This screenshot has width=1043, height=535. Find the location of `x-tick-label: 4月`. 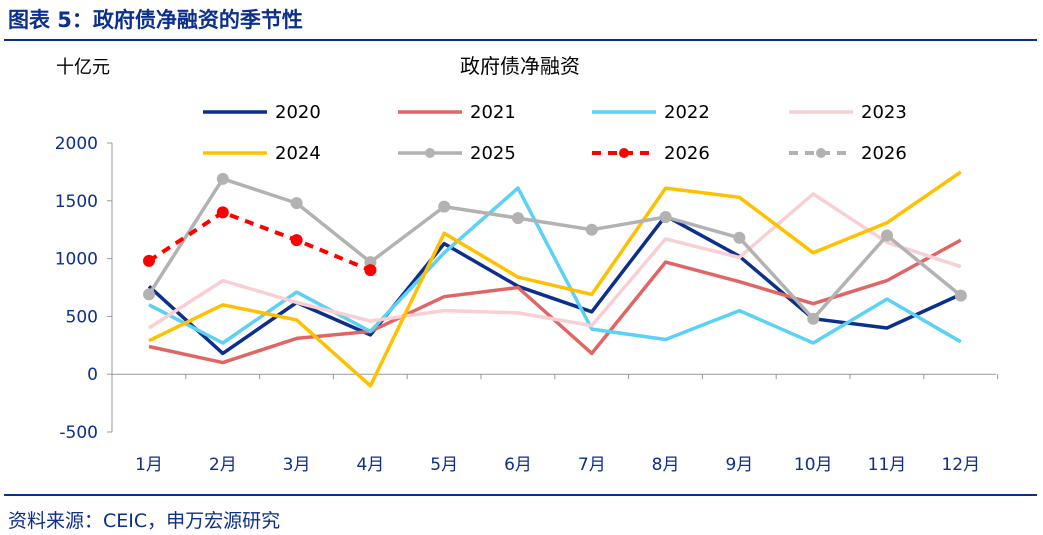

x-tick-label: 4月 is located at coordinates (370, 465).